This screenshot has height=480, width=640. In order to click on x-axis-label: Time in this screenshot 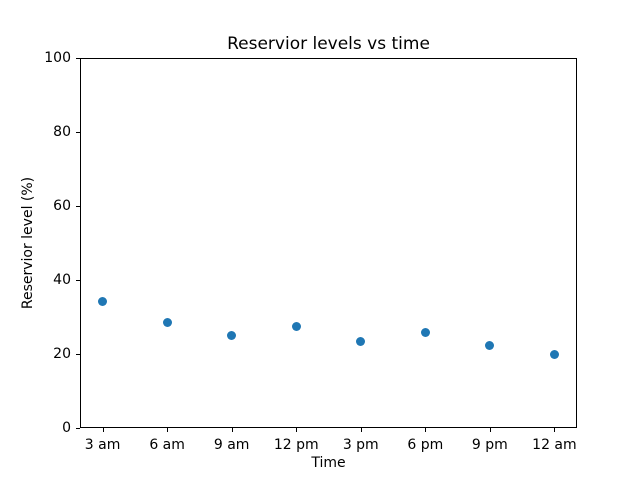, I will do `click(328, 463)`.